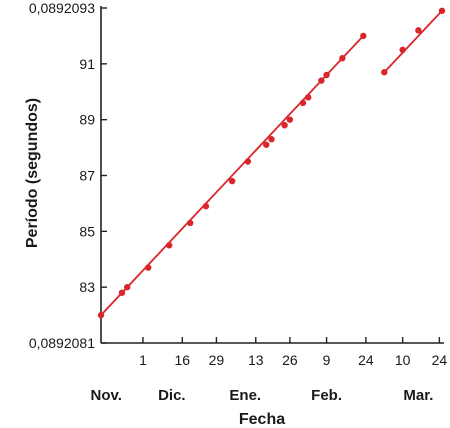 The height and width of the screenshot is (428, 450). What do you see at coordinates (183, 360) in the screenshot?
I see `x-tick-label: 16` at bounding box center [183, 360].